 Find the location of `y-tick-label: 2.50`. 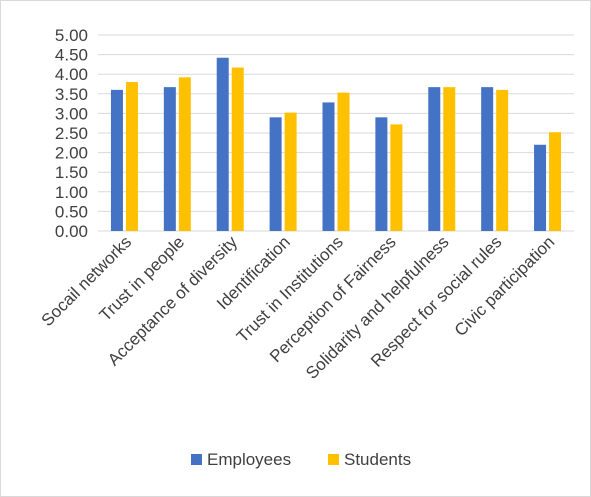

y-tick-label: 2.50 is located at coordinates (71, 133).